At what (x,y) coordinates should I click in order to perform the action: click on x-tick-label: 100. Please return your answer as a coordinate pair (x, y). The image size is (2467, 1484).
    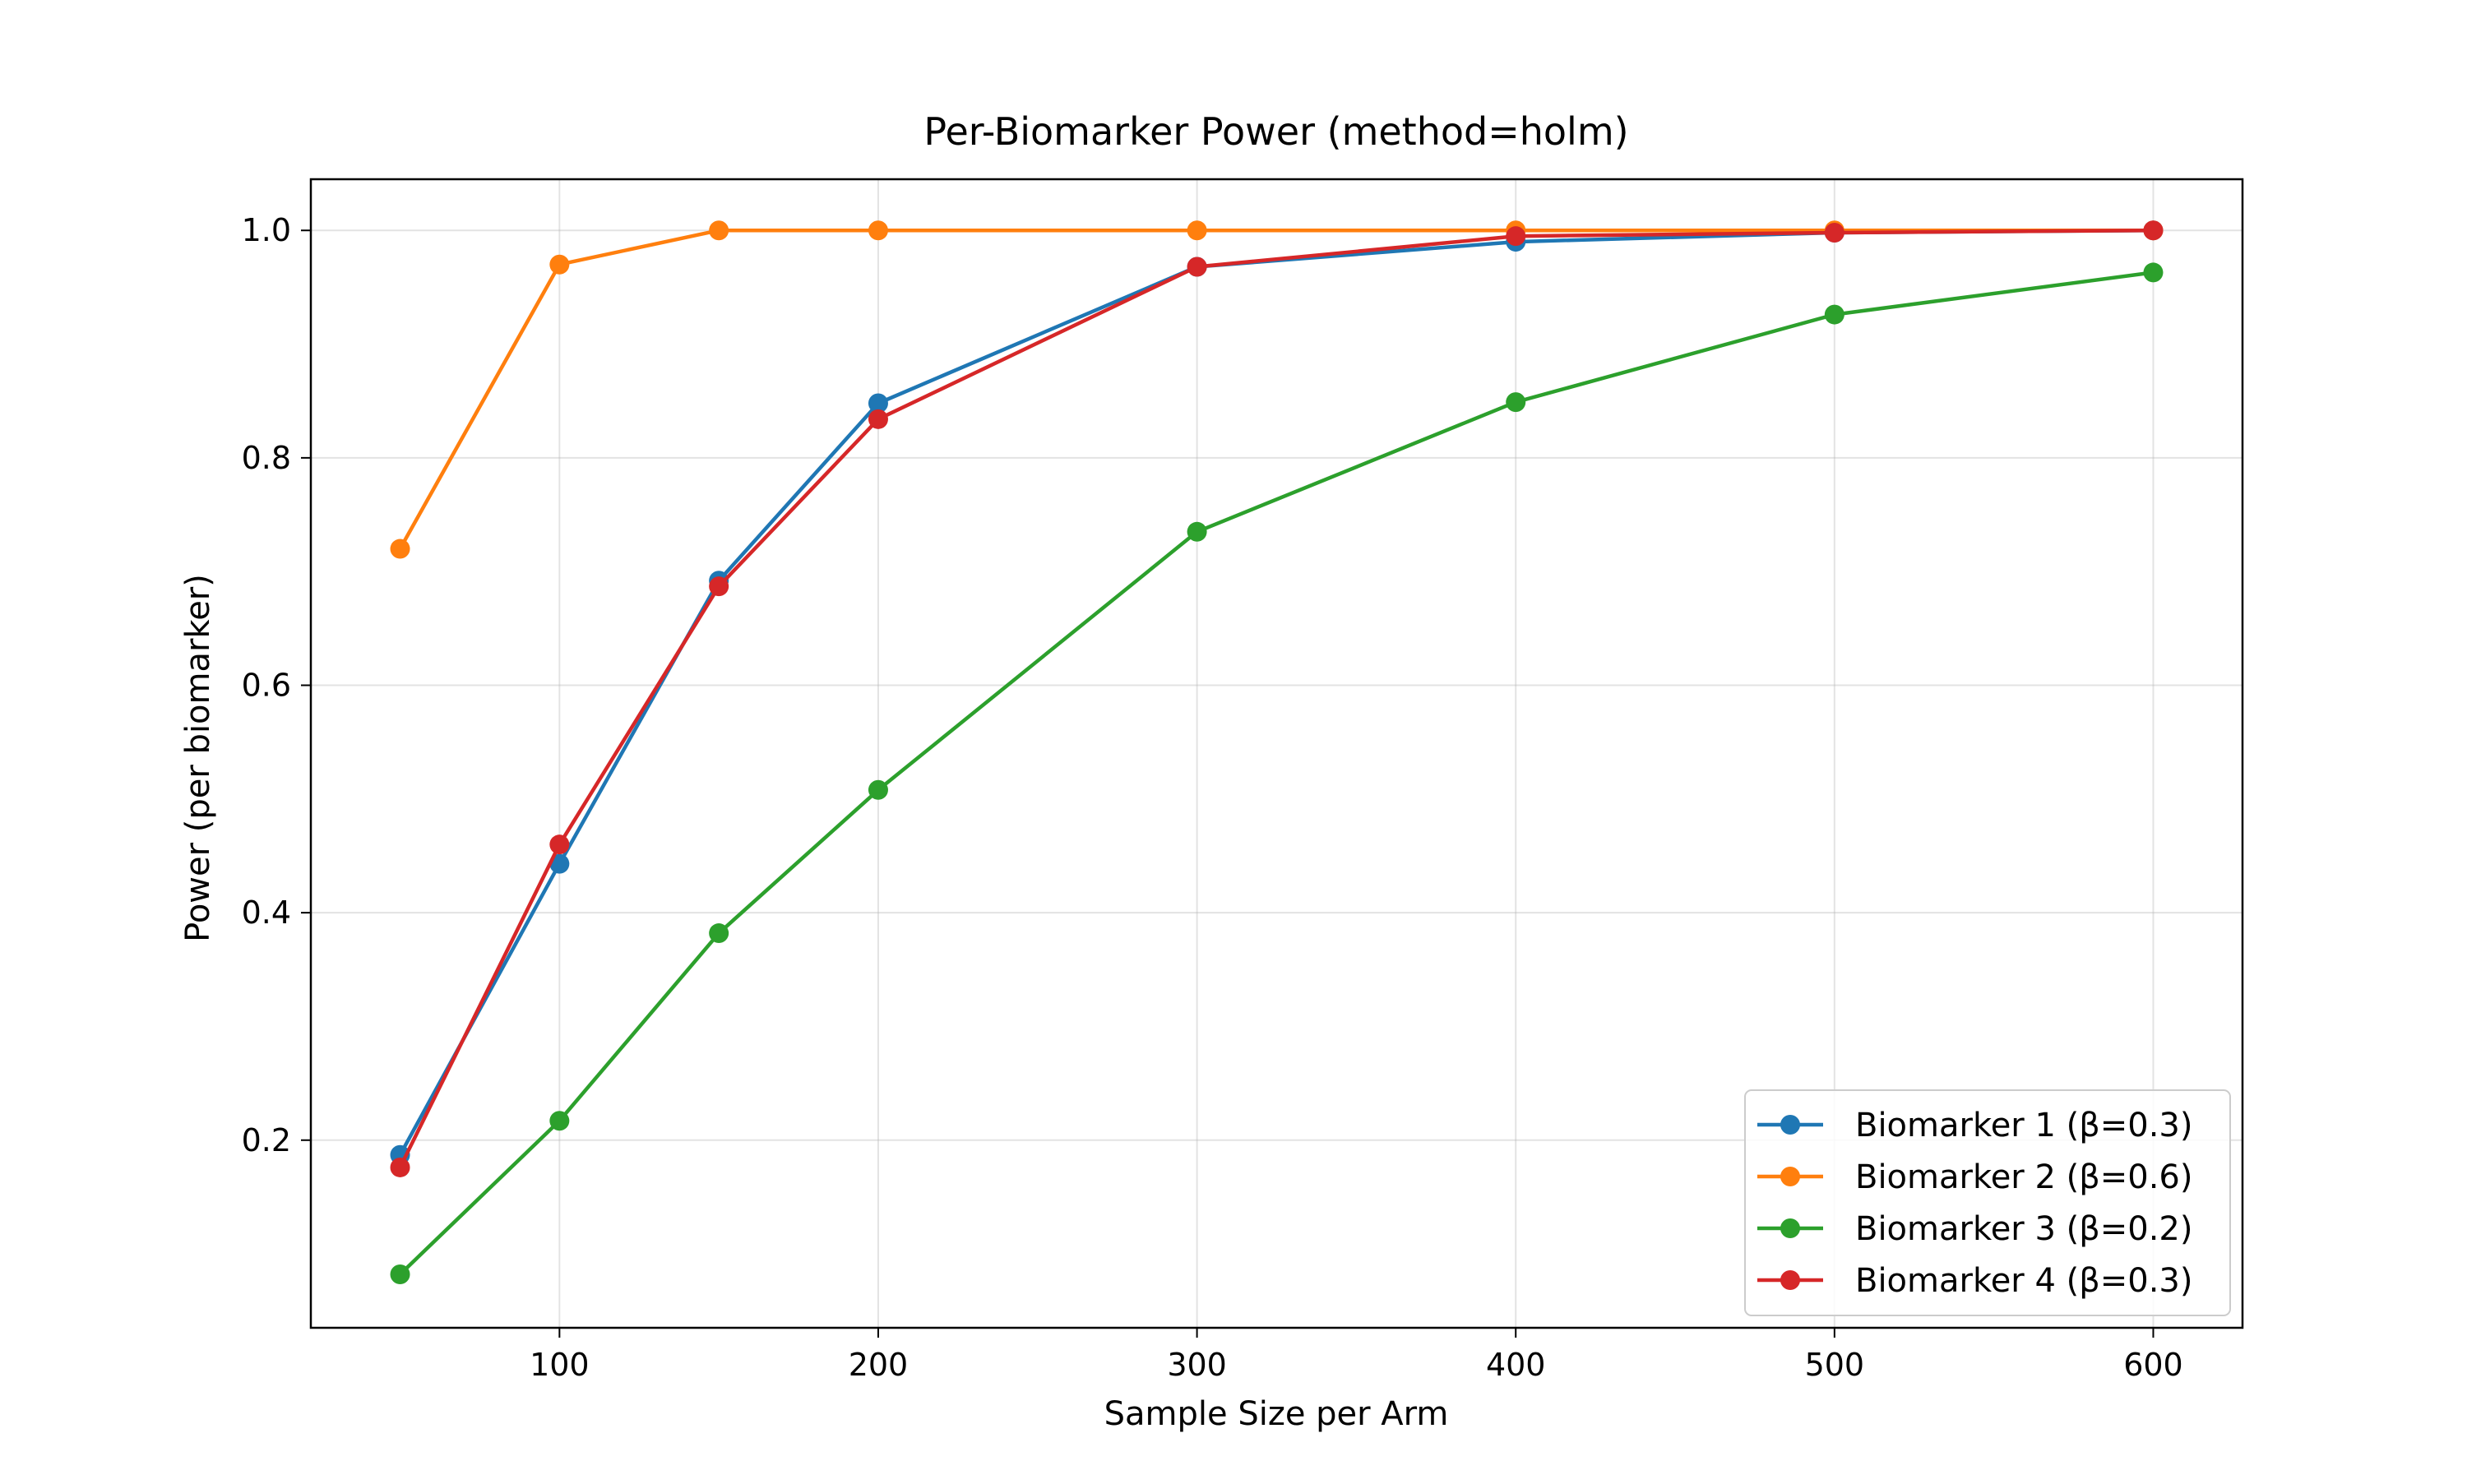
    Looking at the image, I should click on (560, 1365).